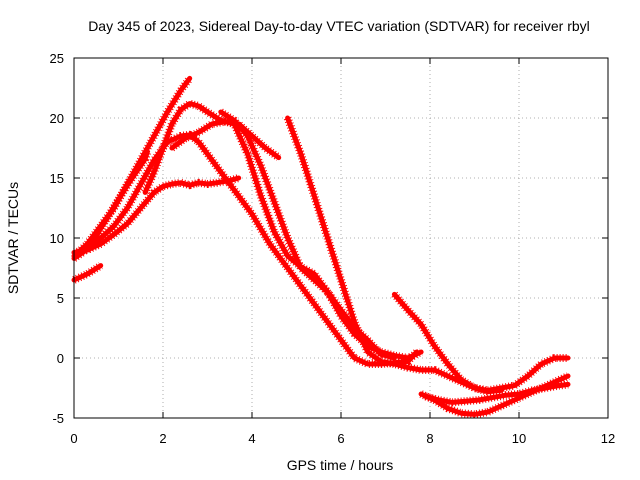  Describe the element at coordinates (340, 465) in the screenshot. I see `x-axis-label: GPS time / hours` at that location.